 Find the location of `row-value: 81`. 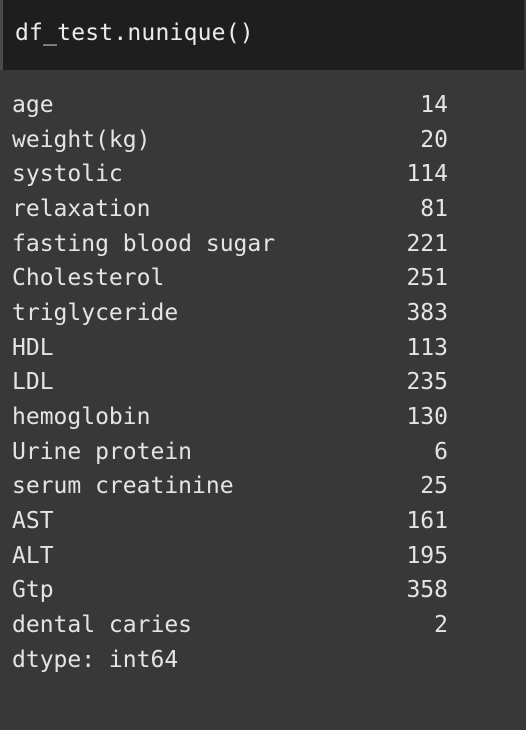

row-value: 81 is located at coordinates (434, 209).